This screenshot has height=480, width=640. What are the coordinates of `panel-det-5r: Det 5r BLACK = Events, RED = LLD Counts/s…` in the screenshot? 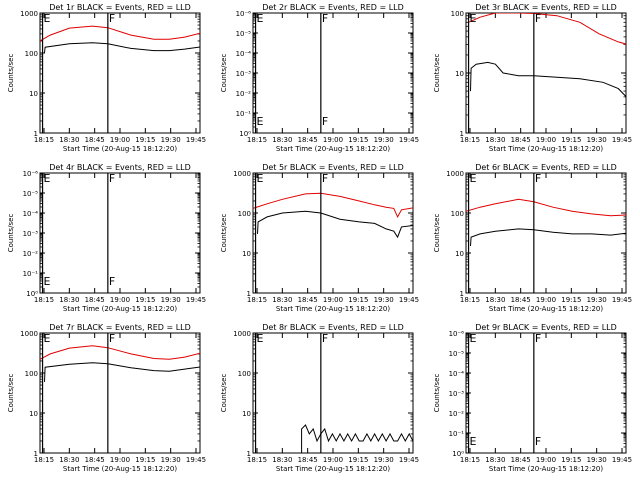 It's located at (319, 238).